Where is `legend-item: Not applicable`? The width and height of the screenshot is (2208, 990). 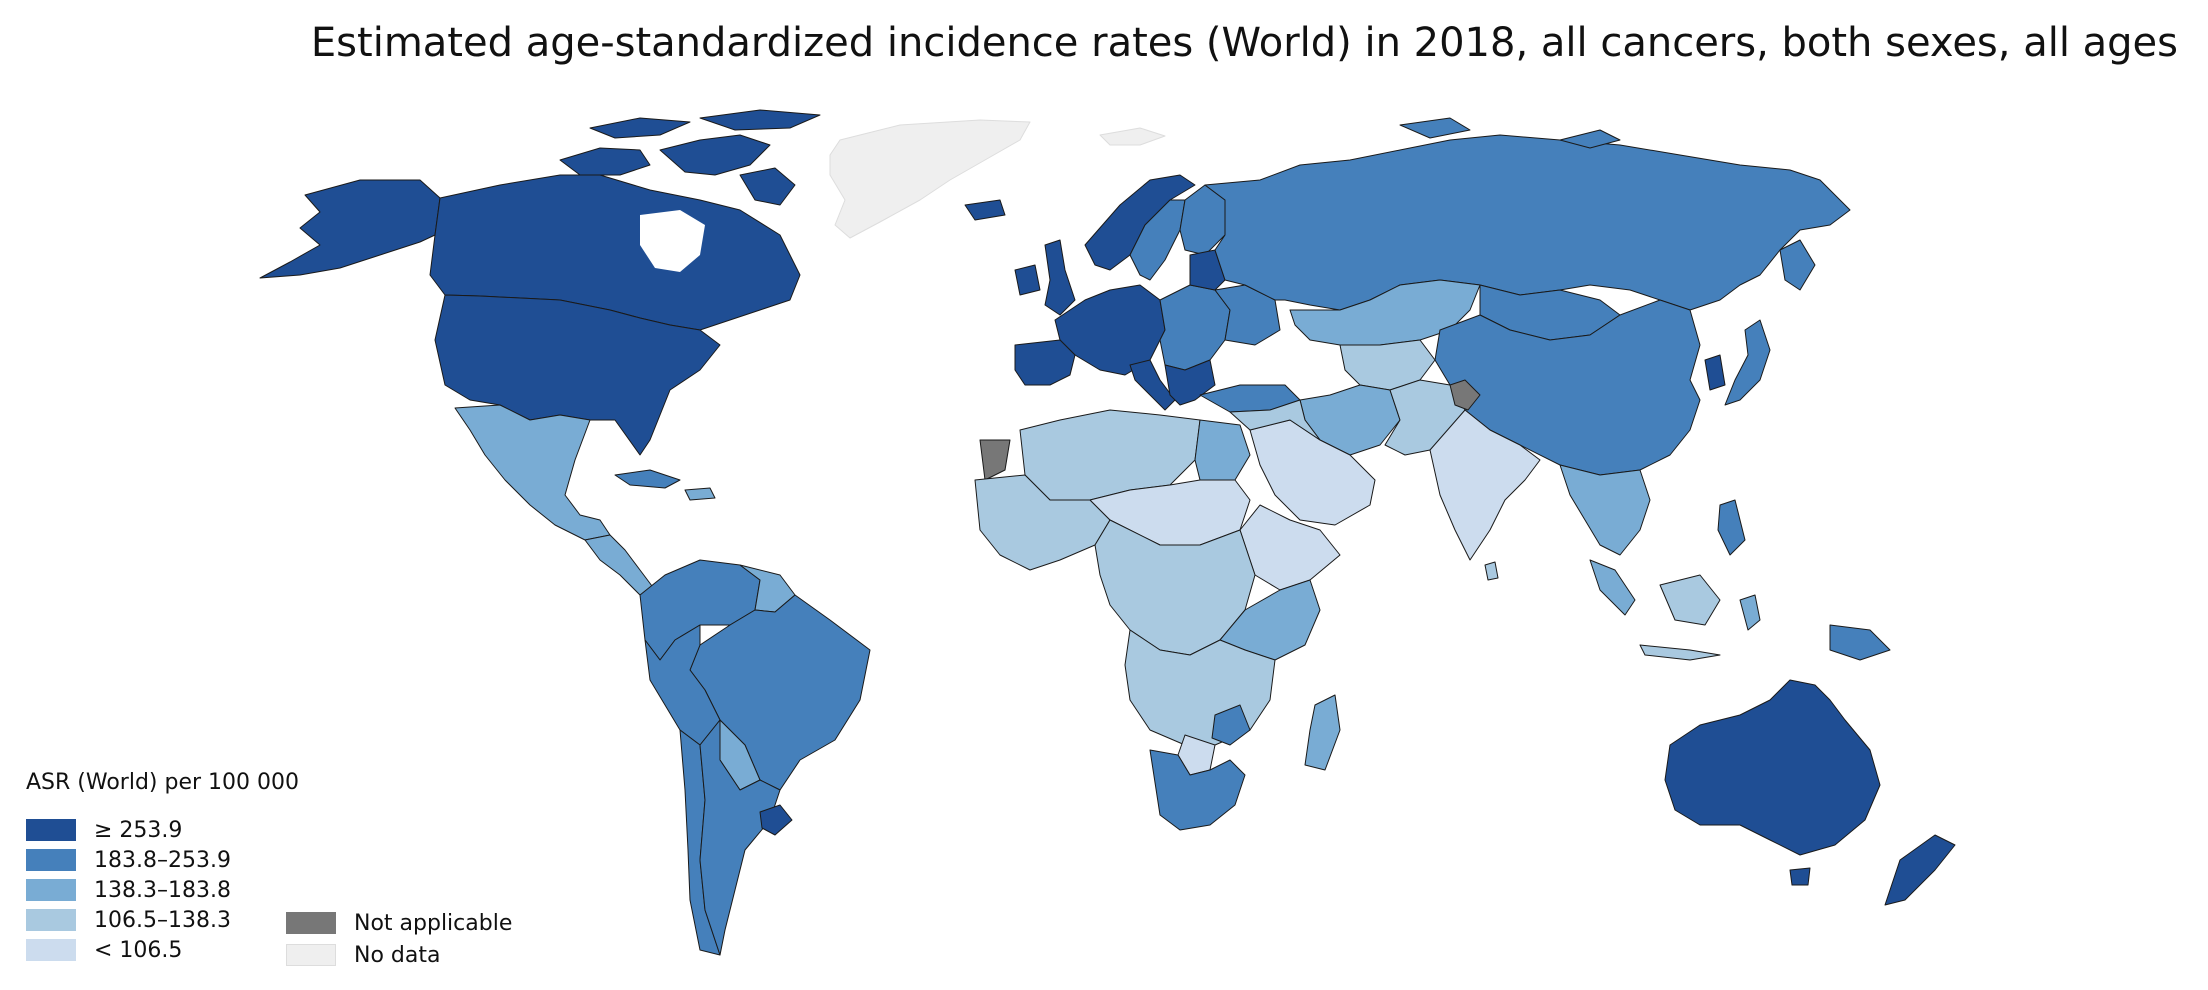 legend-item: Not applicable is located at coordinates (399, 923).